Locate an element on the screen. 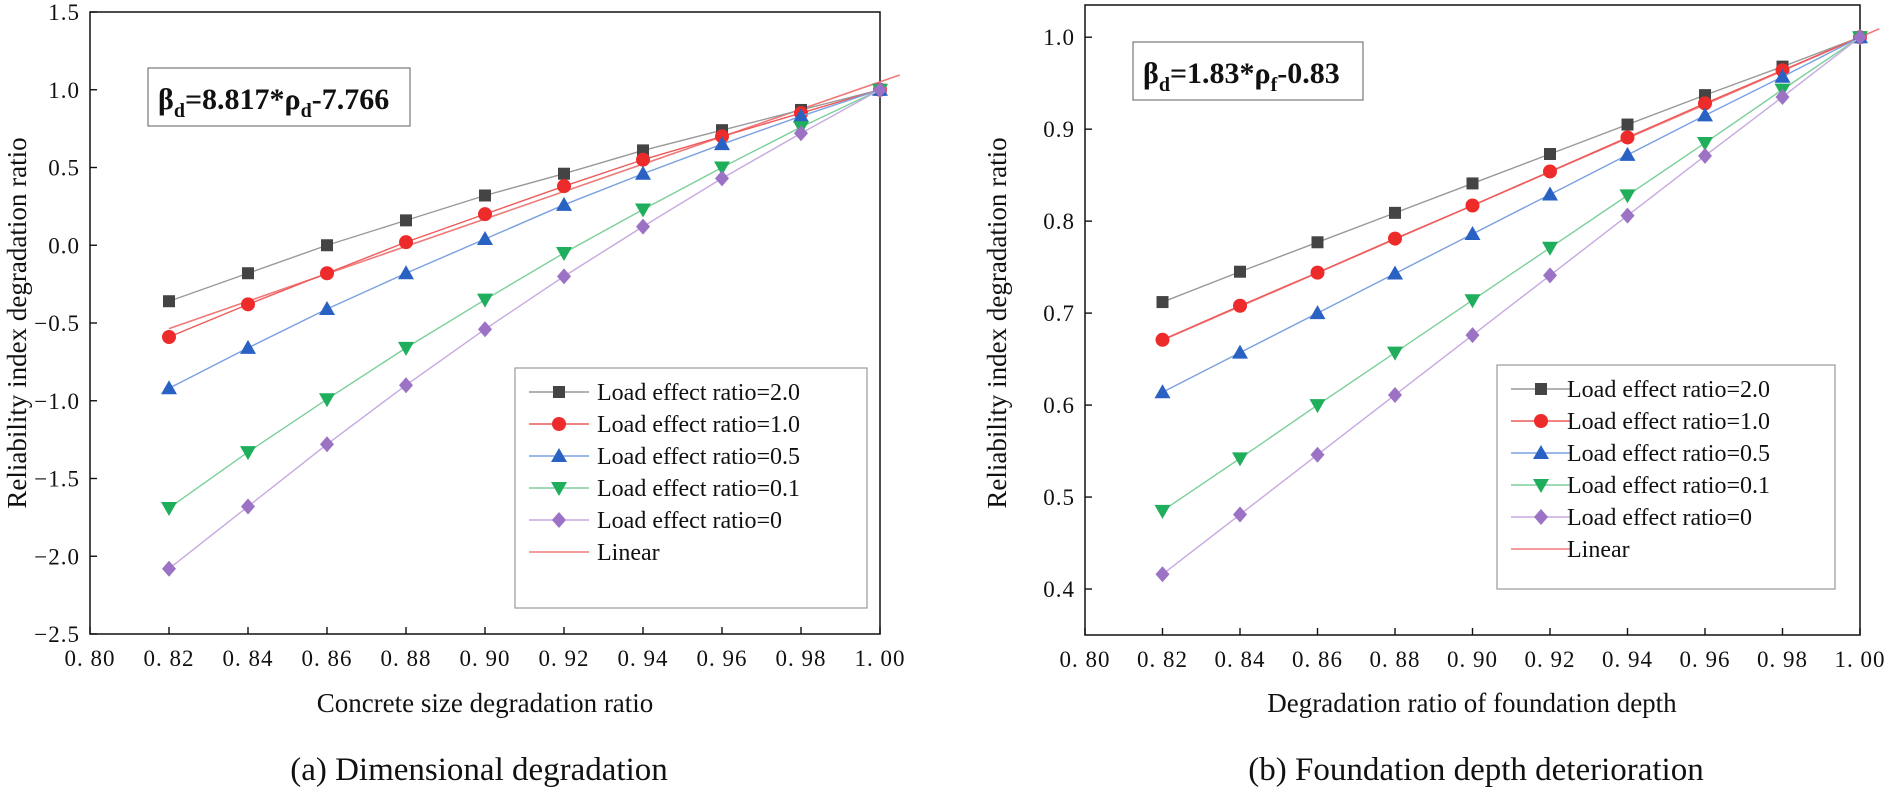 The width and height of the screenshot is (1895, 795). data-point-s4-p4 is located at coordinates (485, 329).